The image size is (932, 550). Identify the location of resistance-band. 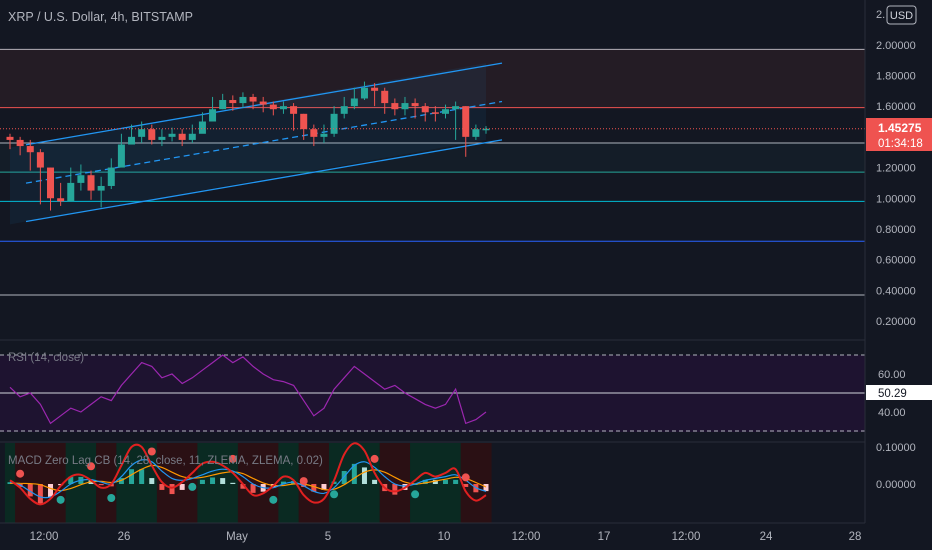
(432, 78).